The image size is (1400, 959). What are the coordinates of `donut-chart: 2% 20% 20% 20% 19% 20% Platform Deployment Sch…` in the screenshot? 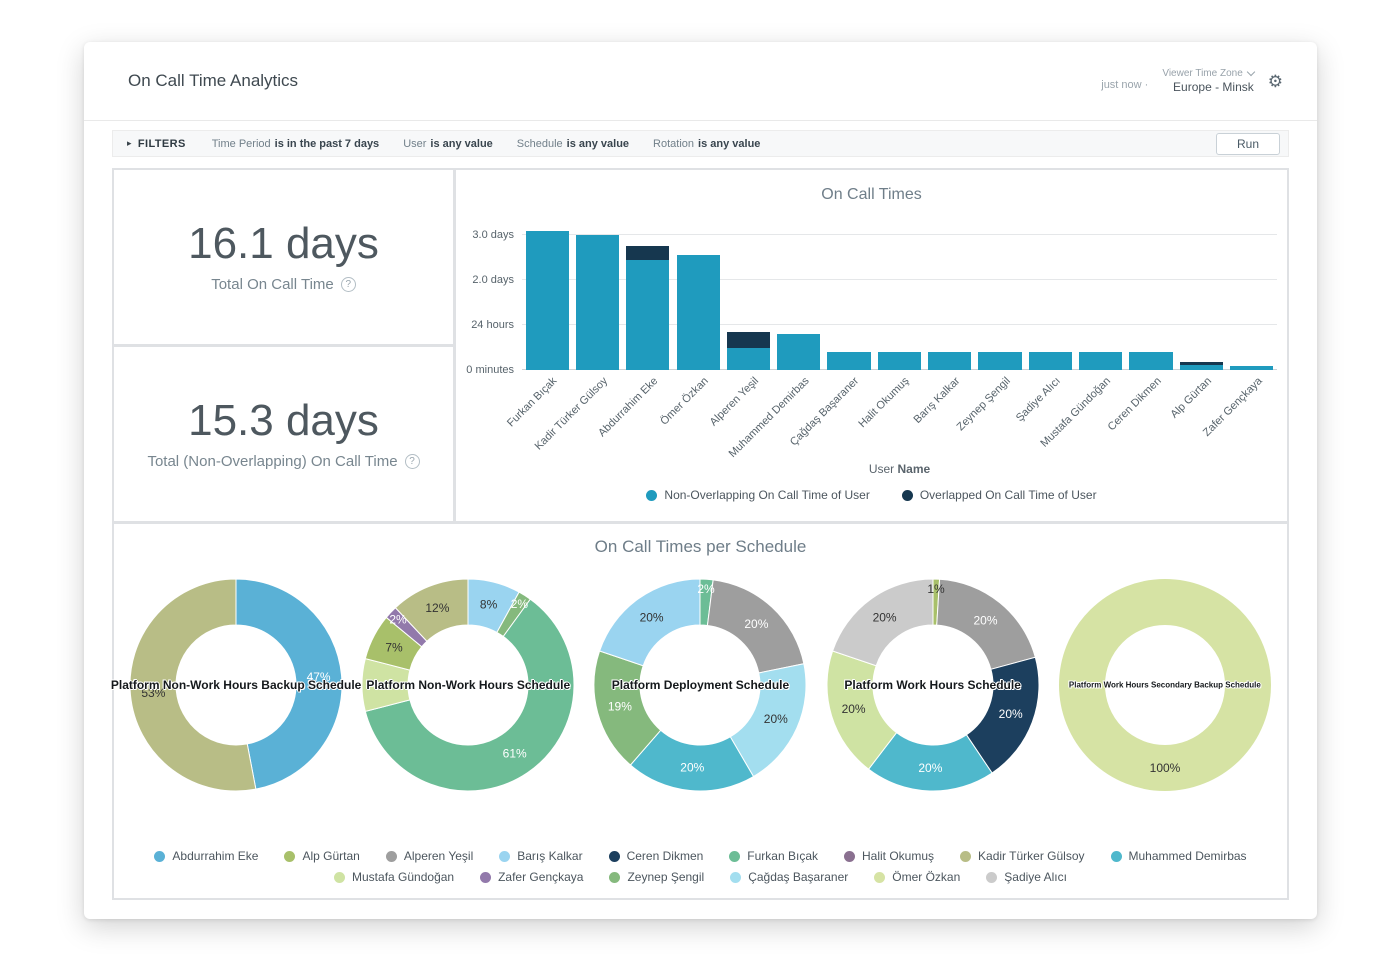 It's located at (700, 689).